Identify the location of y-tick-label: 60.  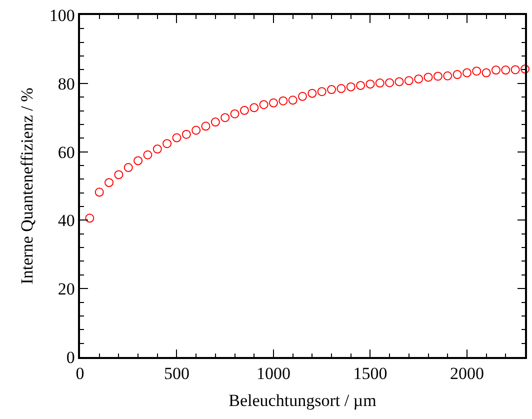
(66, 152).